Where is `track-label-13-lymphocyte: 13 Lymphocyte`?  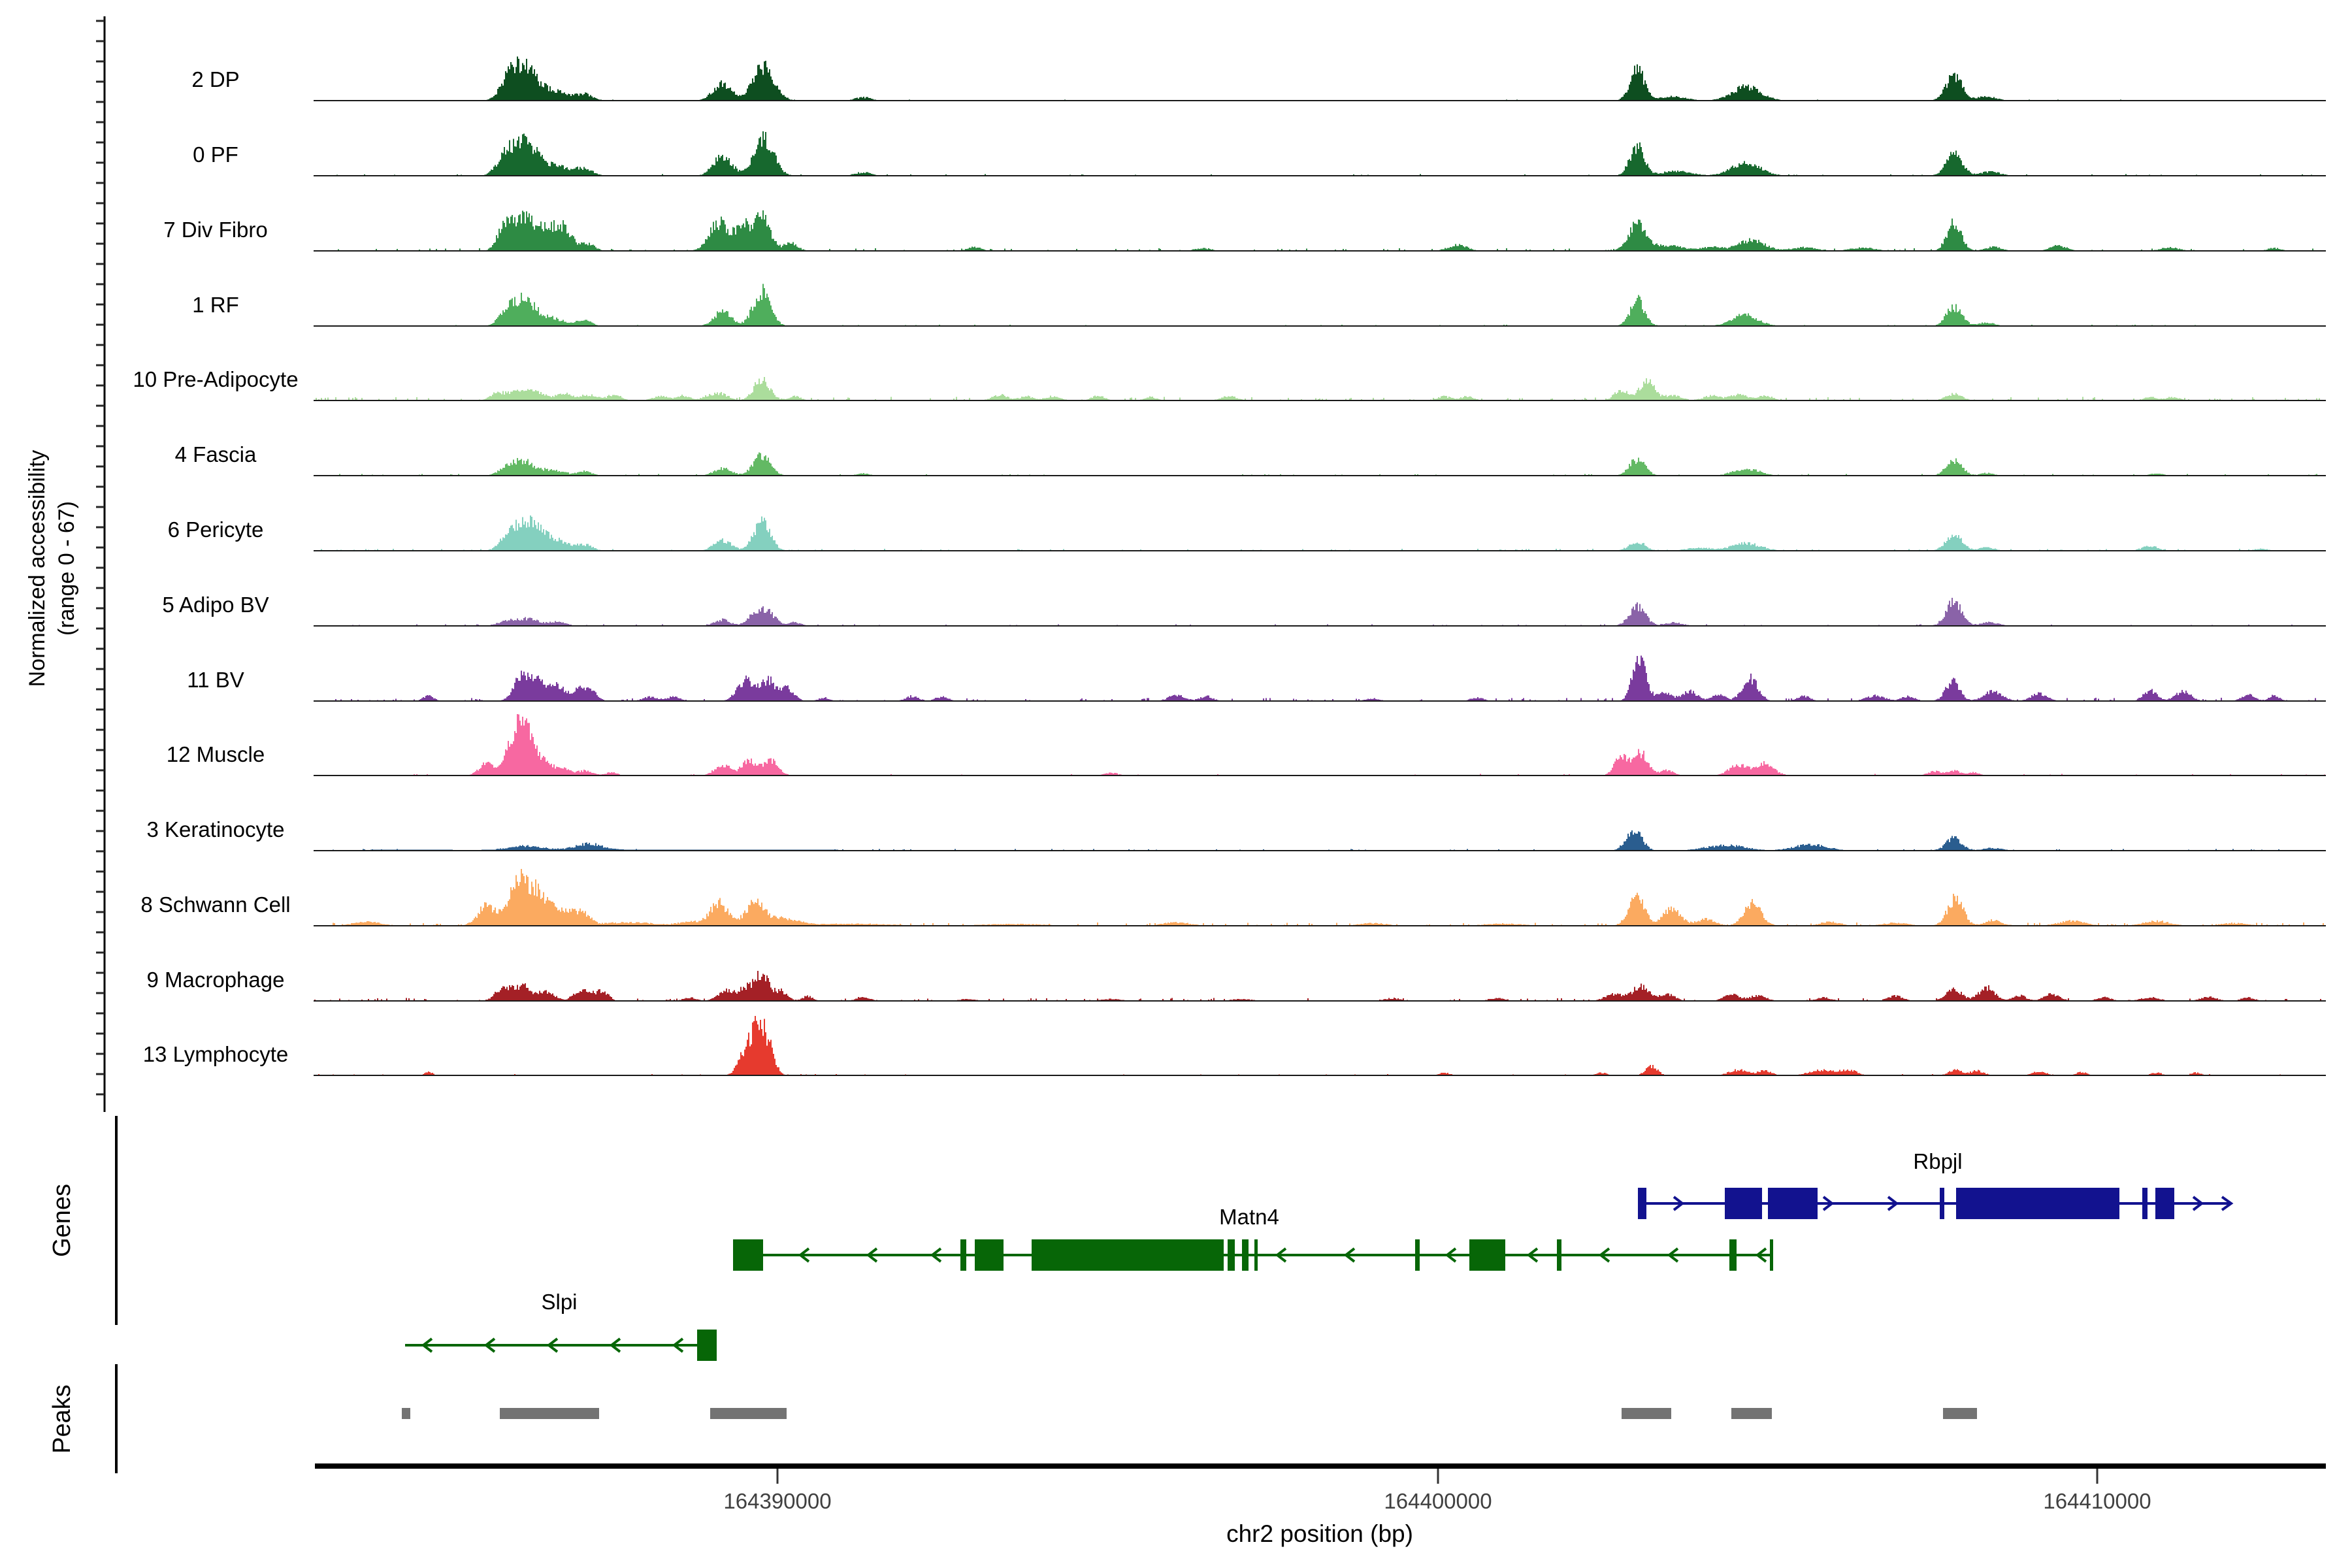 track-label-13-lymphocyte: 13 Lymphocyte is located at coordinates (215, 1054).